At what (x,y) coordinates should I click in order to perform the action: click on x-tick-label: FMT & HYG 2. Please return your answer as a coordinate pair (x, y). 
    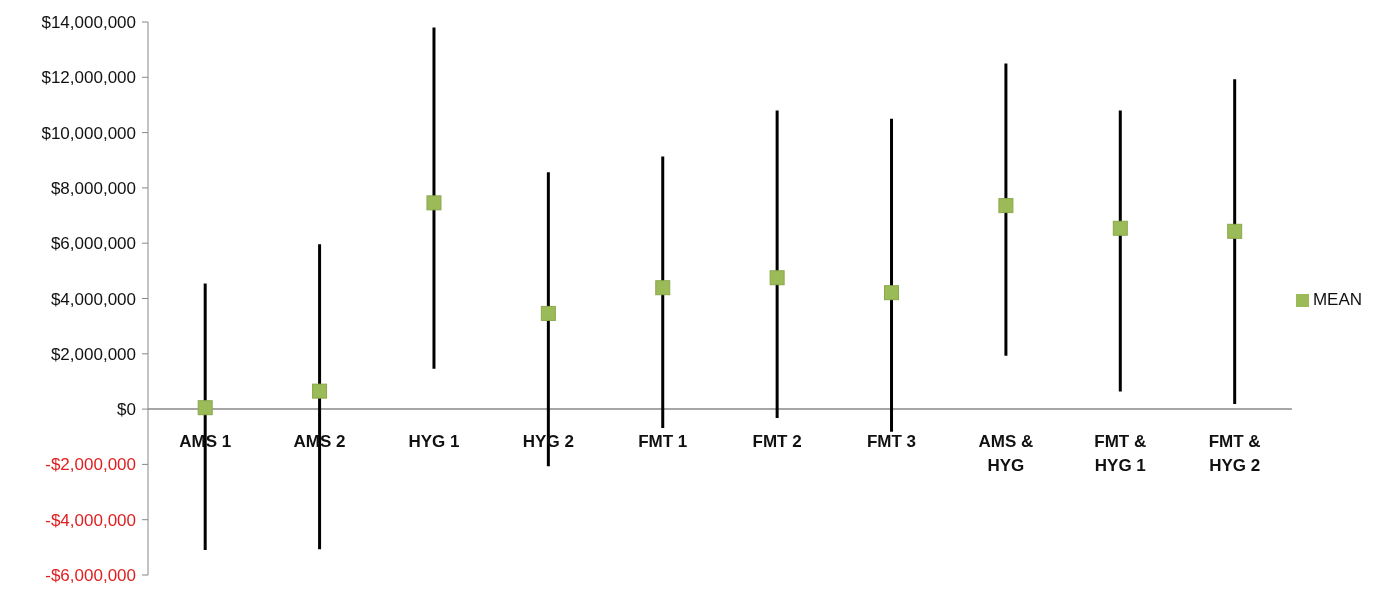
    Looking at the image, I should click on (1234, 454).